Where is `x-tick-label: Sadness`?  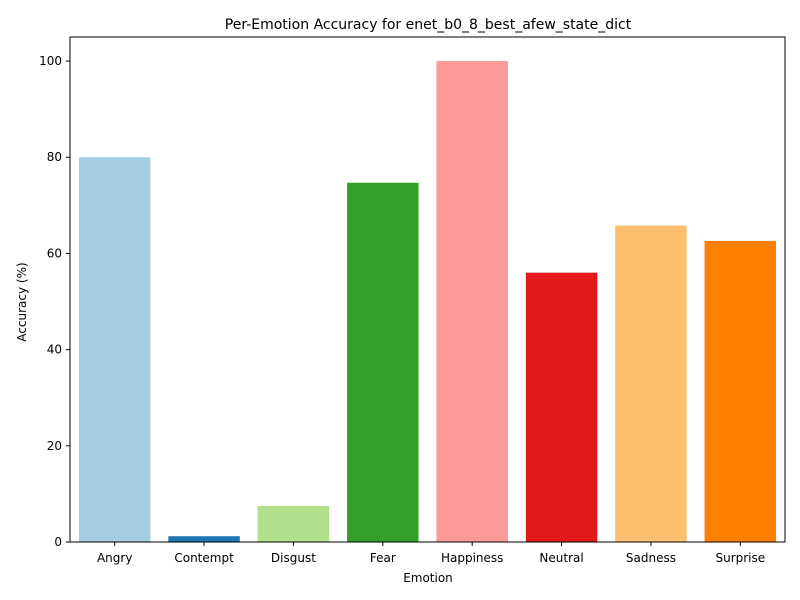
x-tick-label: Sadness is located at coordinates (651, 558).